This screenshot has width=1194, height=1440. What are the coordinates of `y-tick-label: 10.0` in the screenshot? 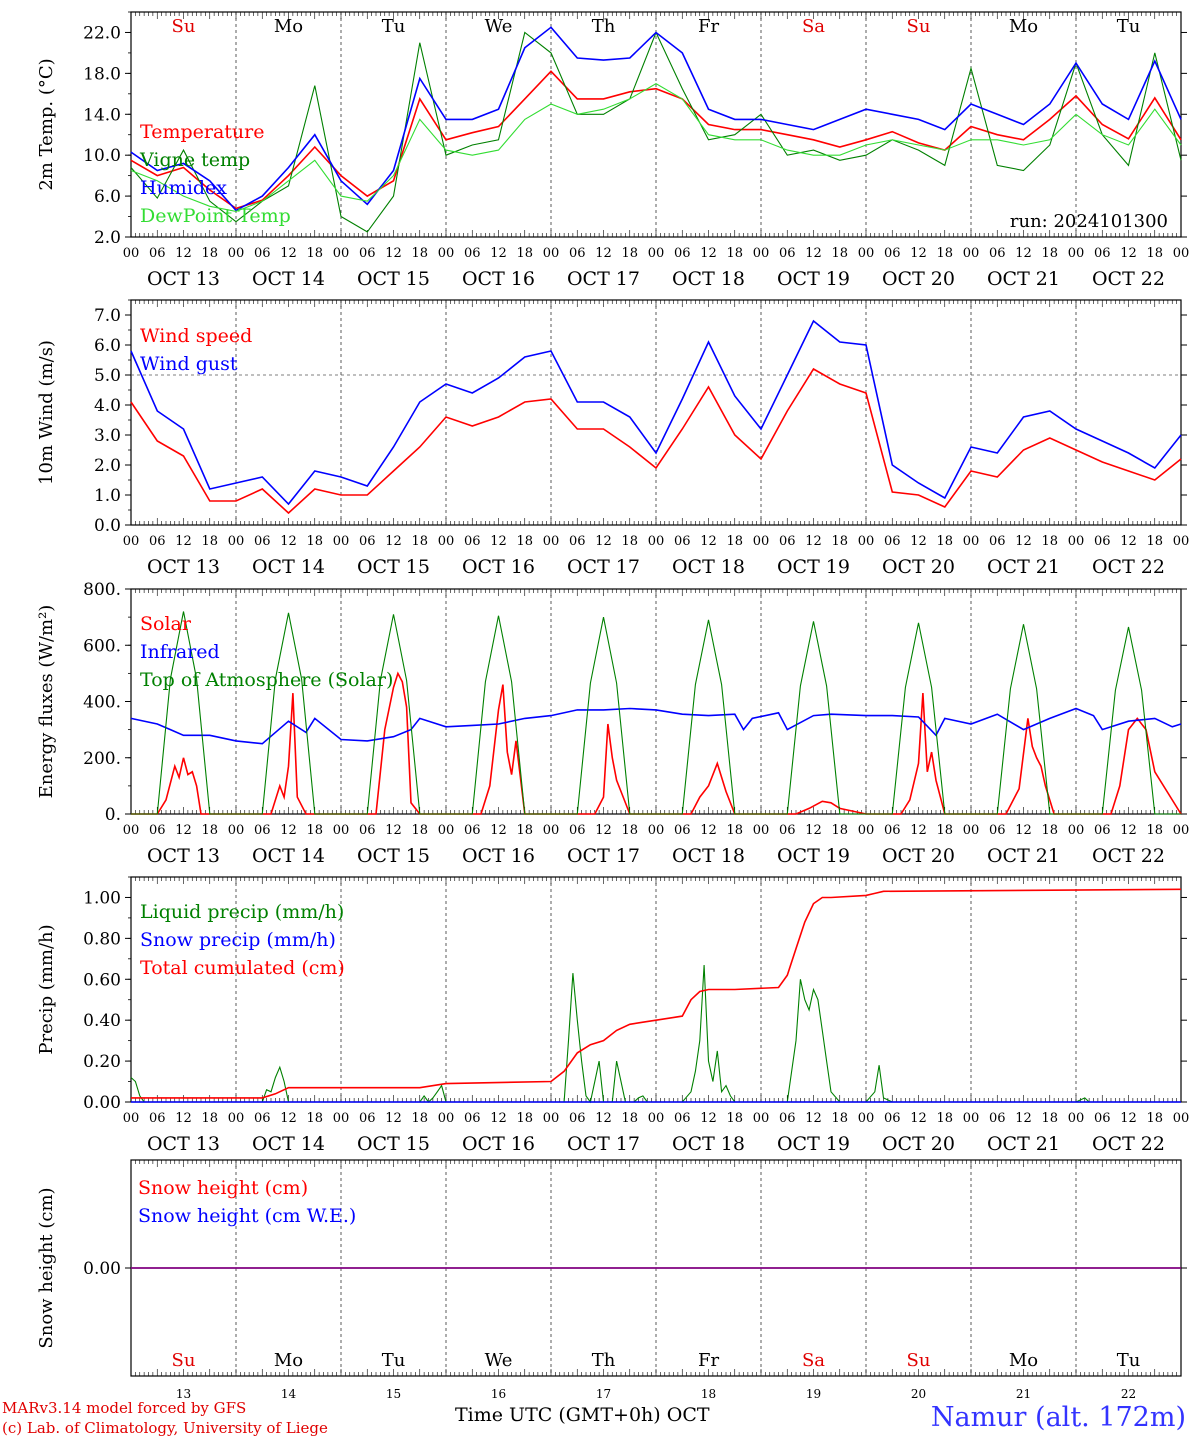 It's located at (102, 156).